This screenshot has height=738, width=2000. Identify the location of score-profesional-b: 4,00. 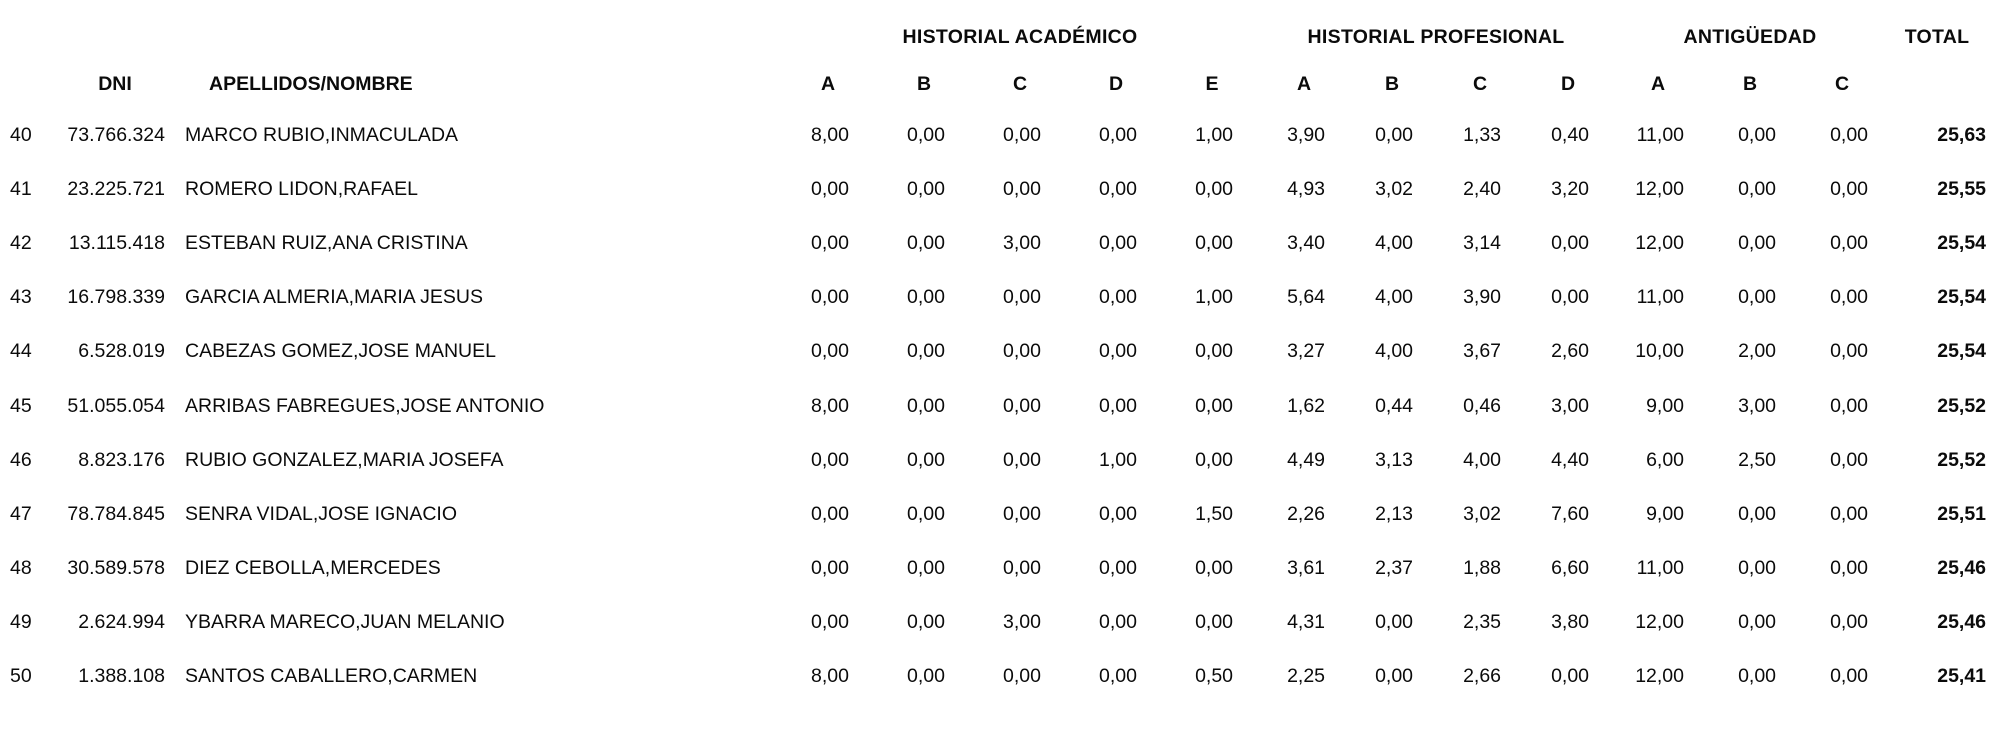
(1394, 351).